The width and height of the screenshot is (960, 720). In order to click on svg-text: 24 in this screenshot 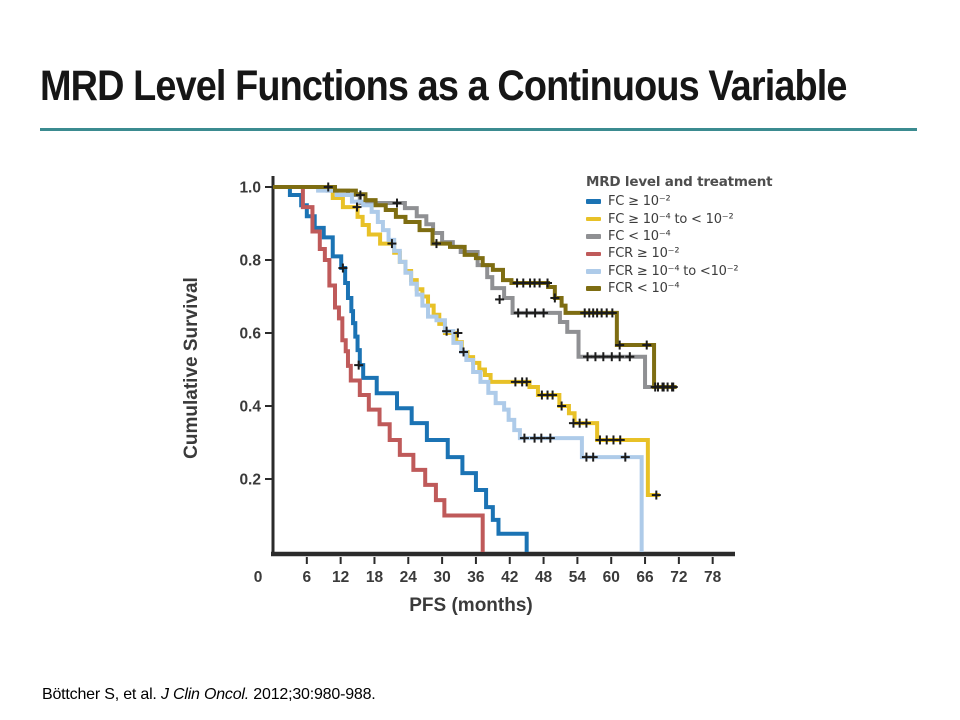, I will do `click(409, 577)`.